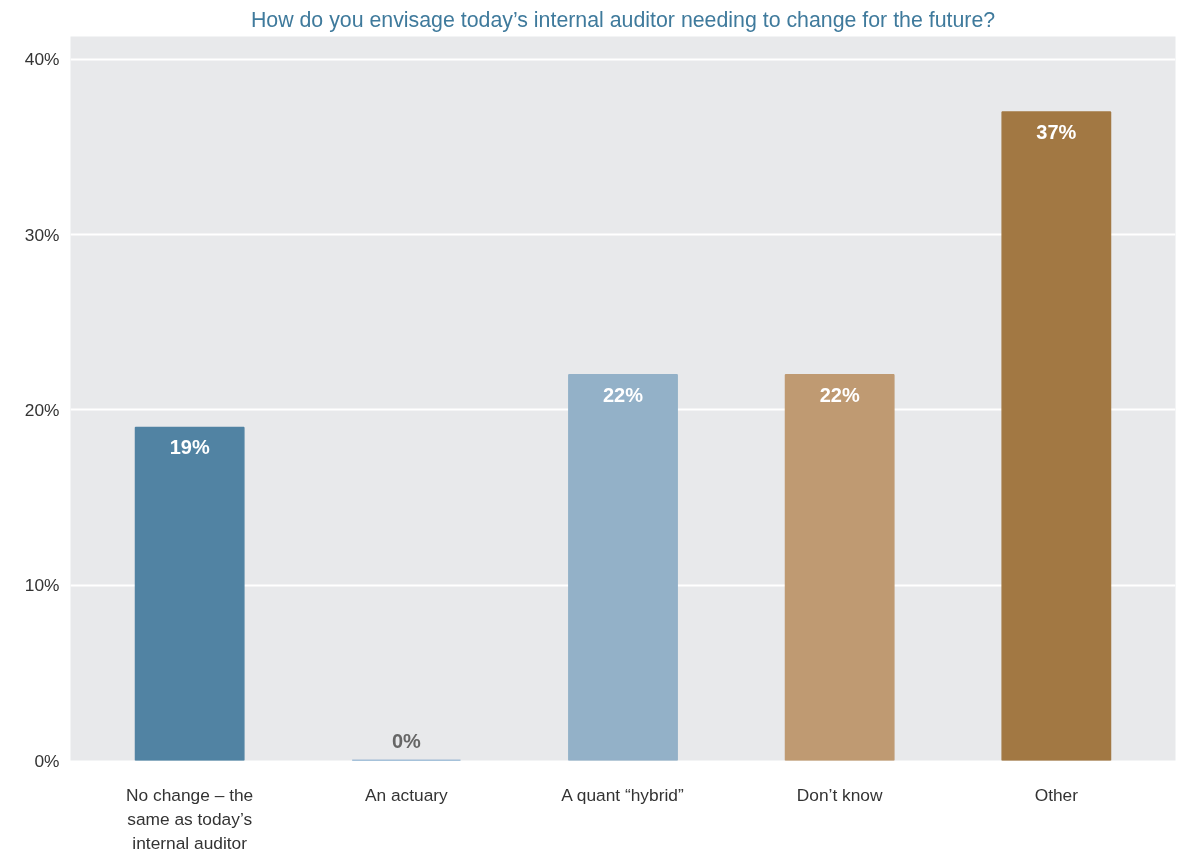 This screenshot has width=1184, height=866. I want to click on y-tick-label: 20%, so click(42, 409).